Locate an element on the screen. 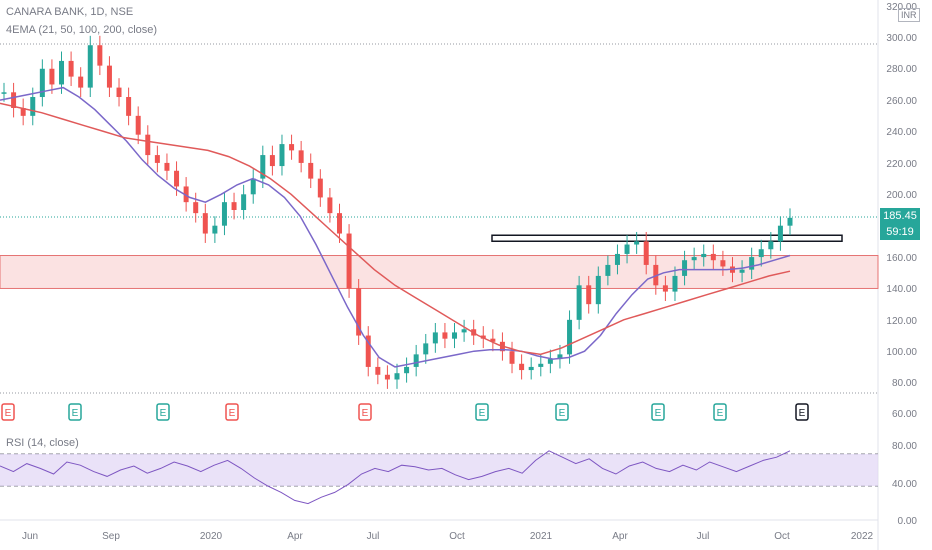 The image size is (932, 550). time-tick-label: Oct is located at coordinates (782, 536).